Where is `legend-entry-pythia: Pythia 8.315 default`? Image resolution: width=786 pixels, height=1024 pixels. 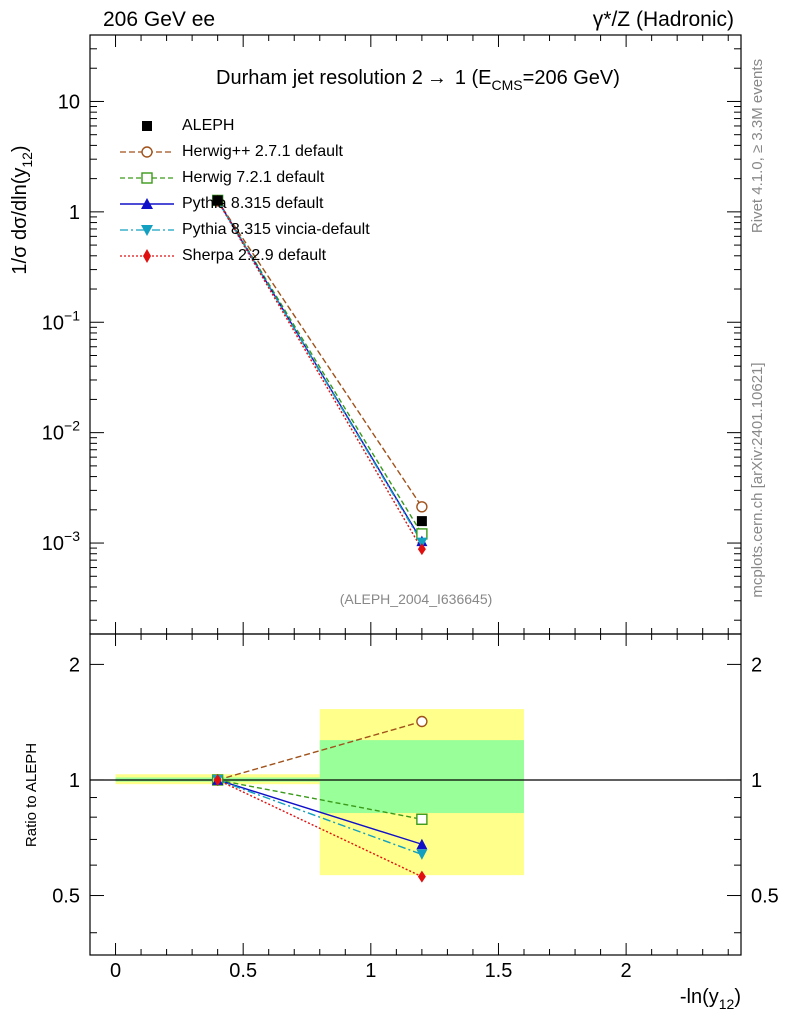 legend-entry-pythia: Pythia 8.315 default is located at coordinates (244, 204).